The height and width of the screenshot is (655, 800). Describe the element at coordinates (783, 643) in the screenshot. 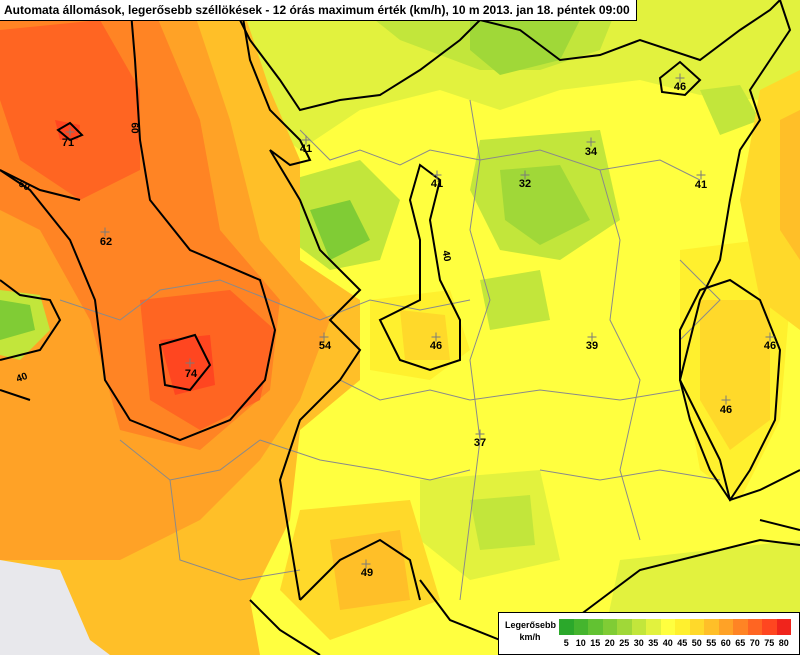

I see `legend-tick: 80` at that location.